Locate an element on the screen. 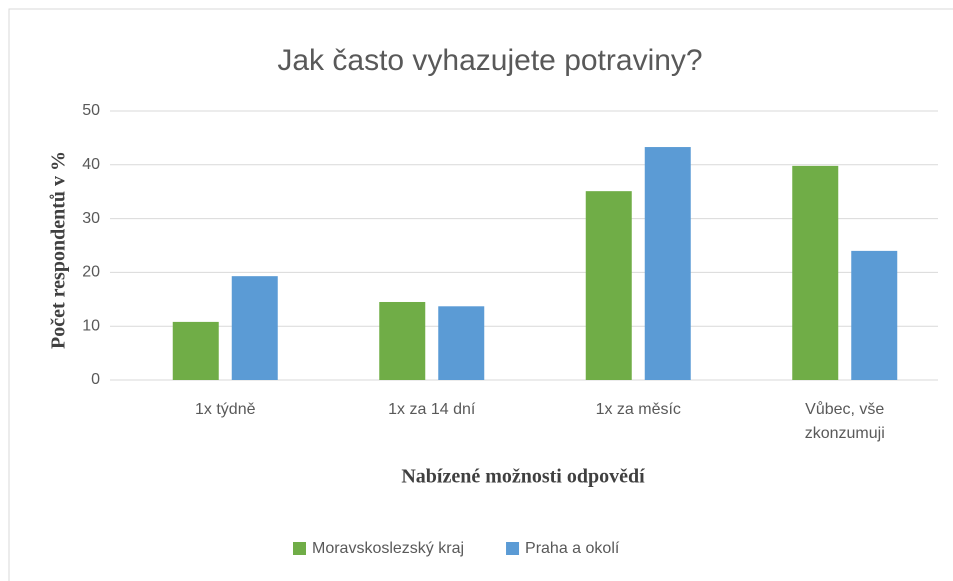 Image resolution: width=953 pixels, height=581 pixels. y-tick-label: 10 is located at coordinates (91, 325).